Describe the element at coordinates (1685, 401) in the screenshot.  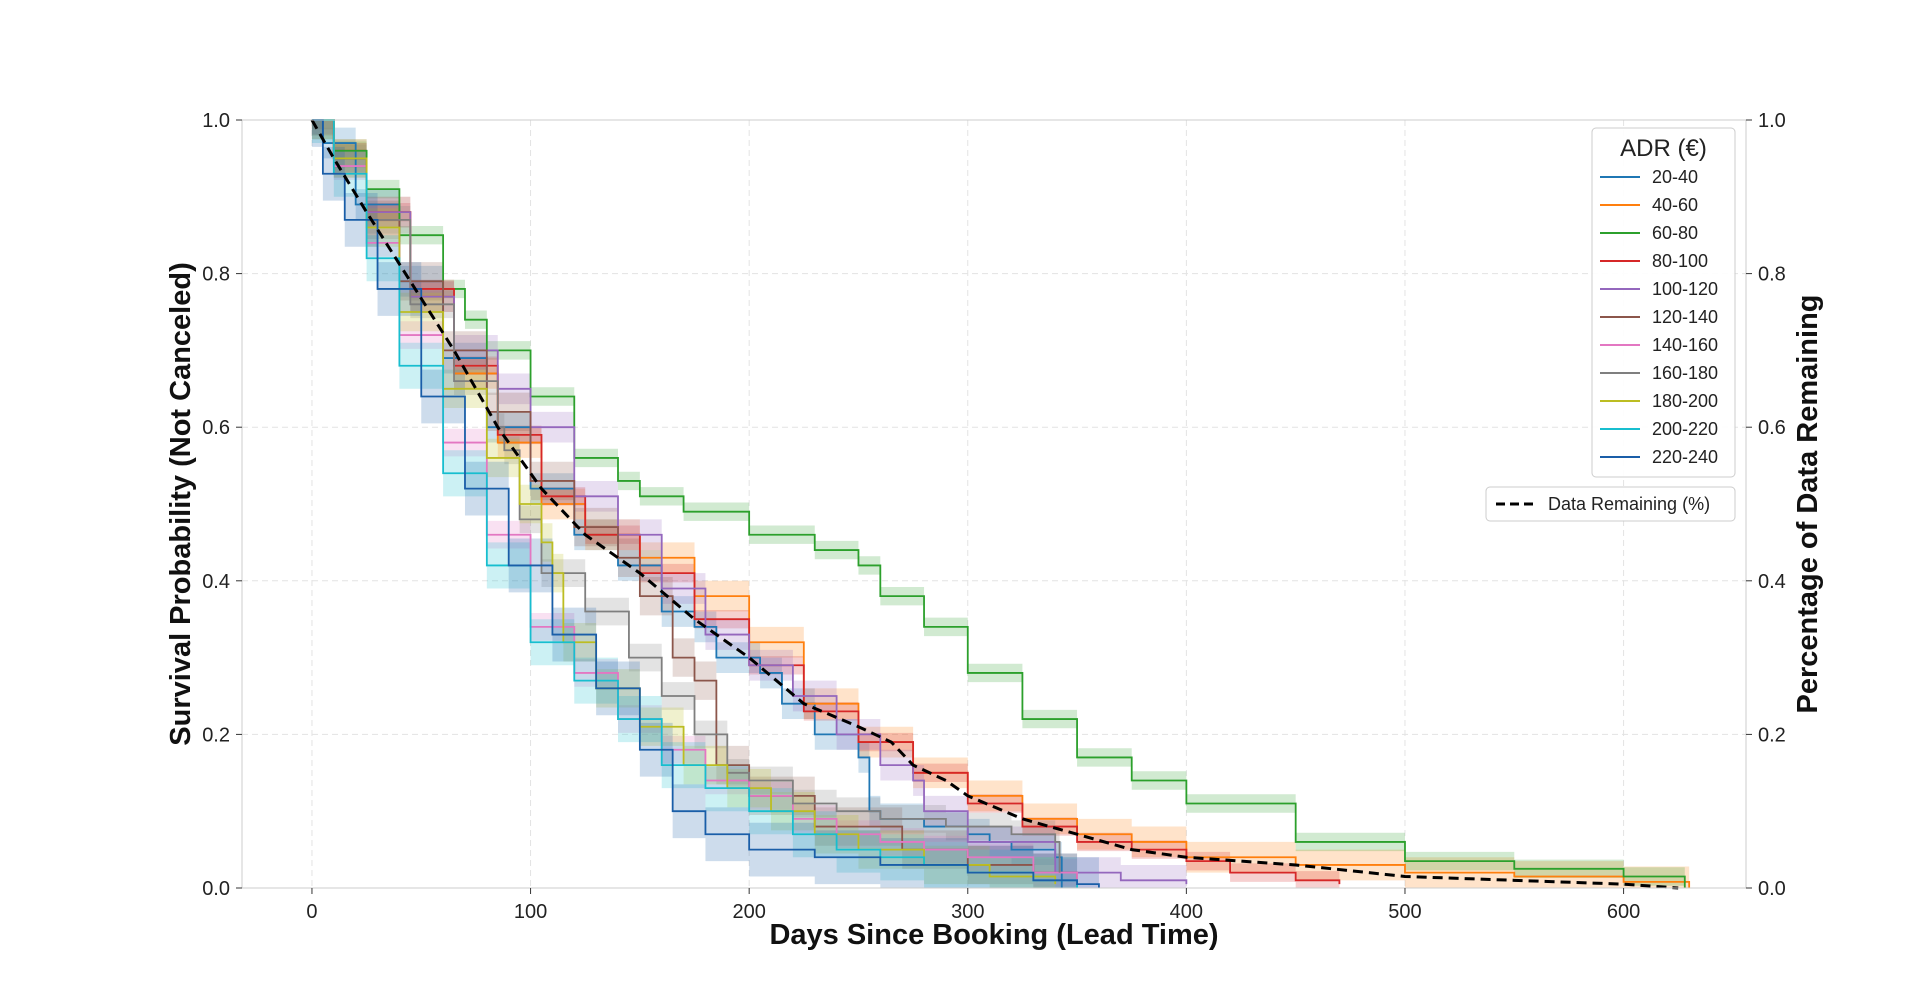
I see `legend-label-180-200: 180-200` at that location.